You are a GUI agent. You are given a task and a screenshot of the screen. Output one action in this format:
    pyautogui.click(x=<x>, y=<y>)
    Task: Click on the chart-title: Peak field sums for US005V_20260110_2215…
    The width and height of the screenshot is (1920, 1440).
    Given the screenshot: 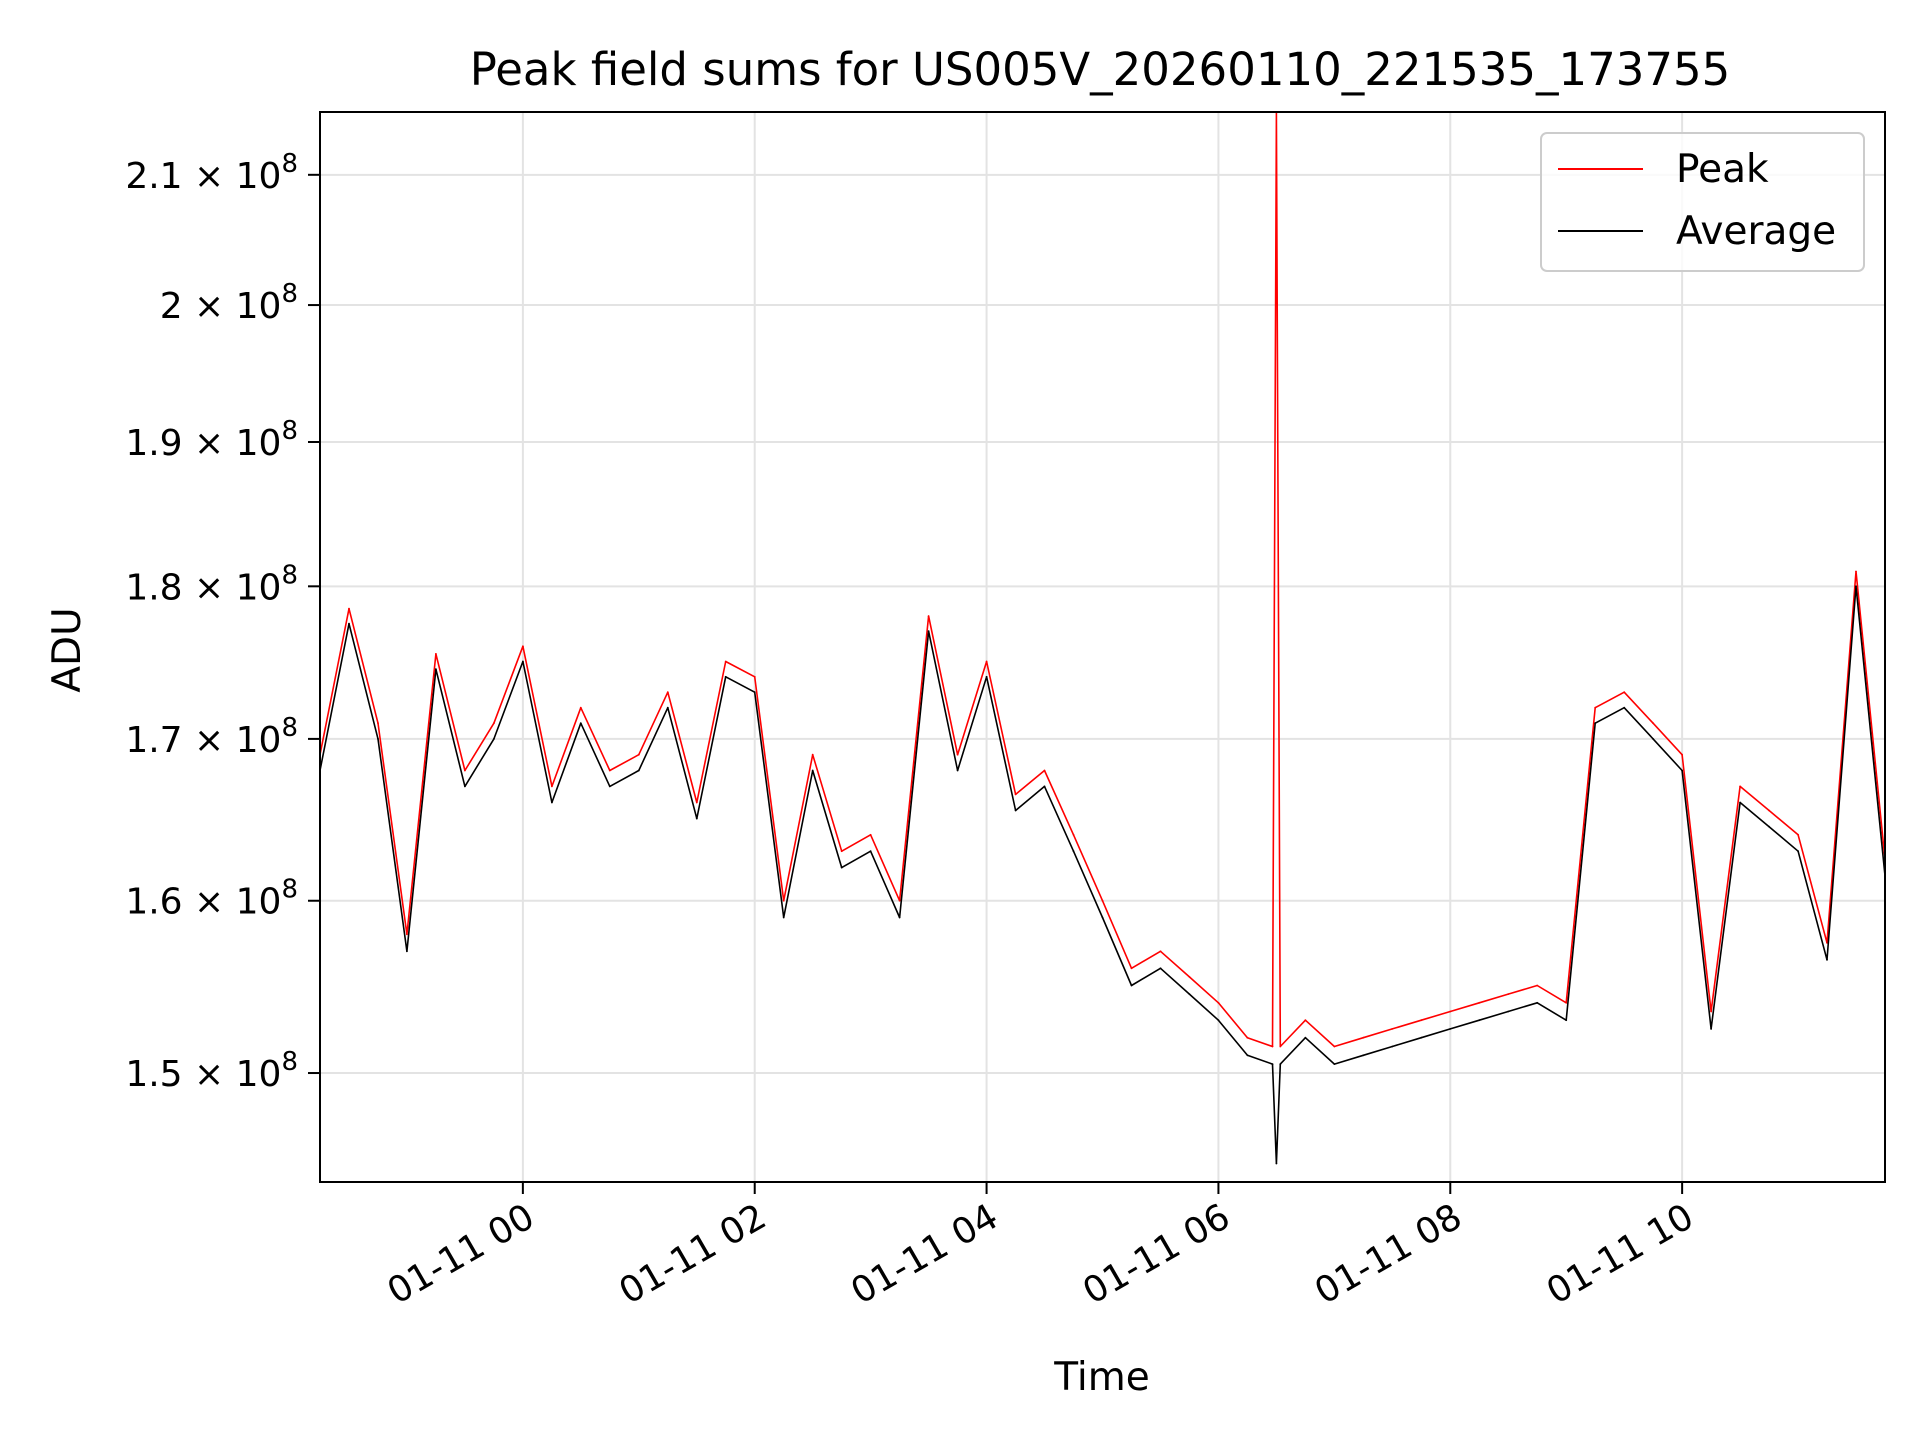 What is the action you would take?
    pyautogui.click(x=1100, y=69)
    